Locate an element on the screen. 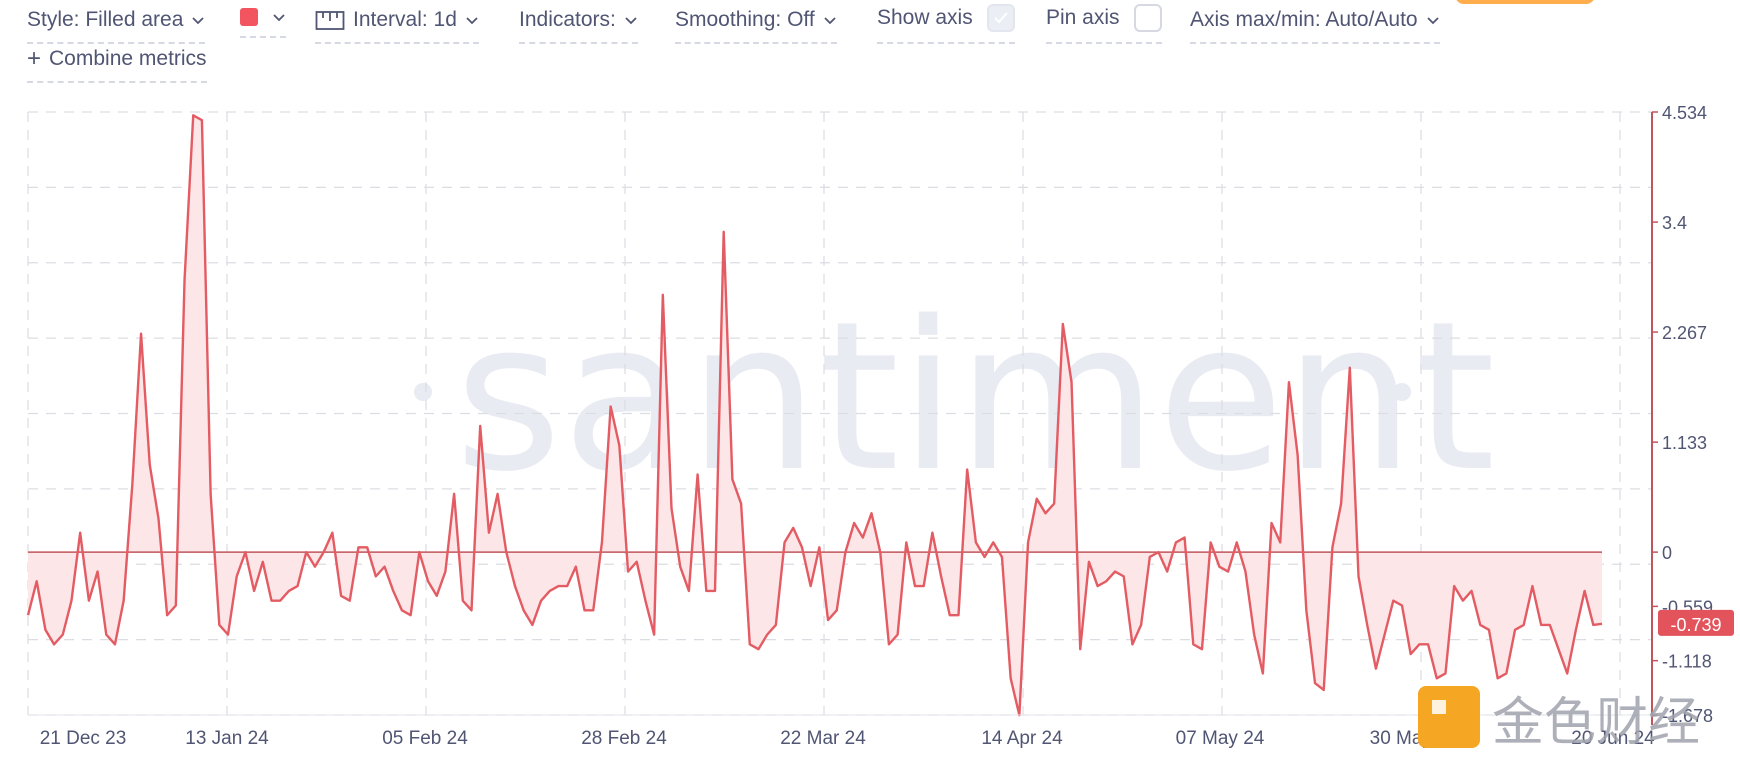 The width and height of the screenshot is (1740, 763). plus-icon: + is located at coordinates (34, 58).